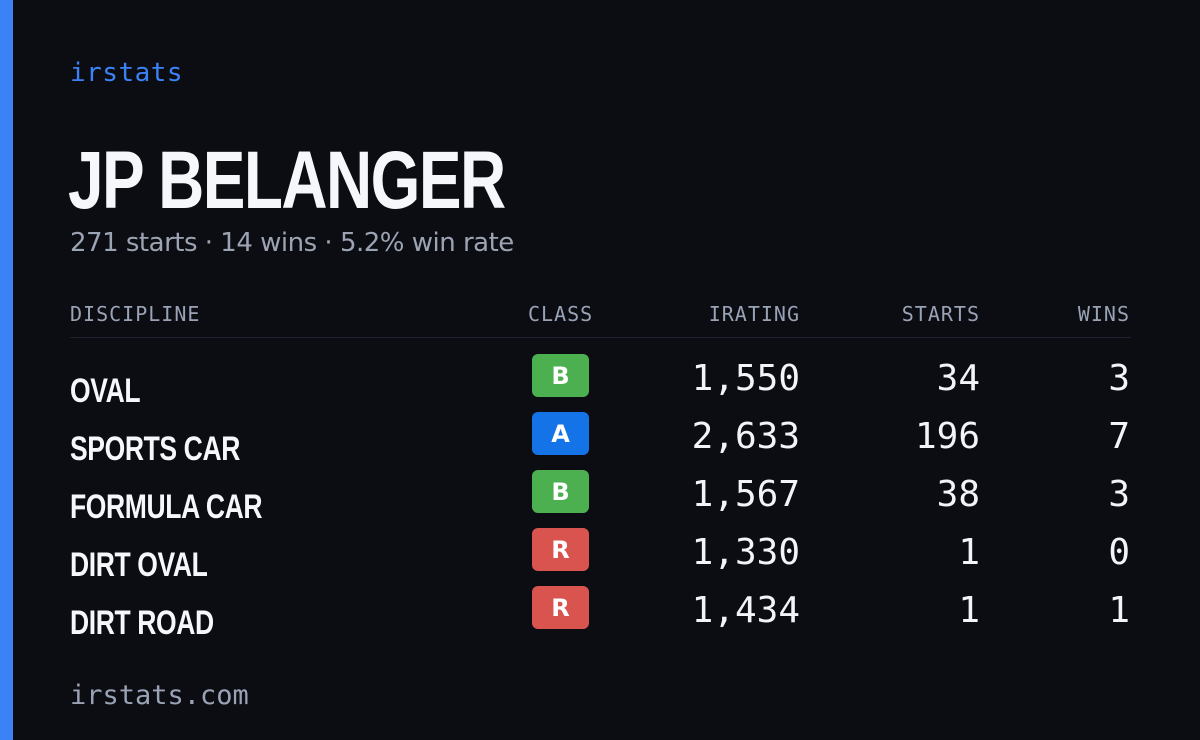  What do you see at coordinates (745, 552) in the screenshot?
I see `irating-value: 1,330` at bounding box center [745, 552].